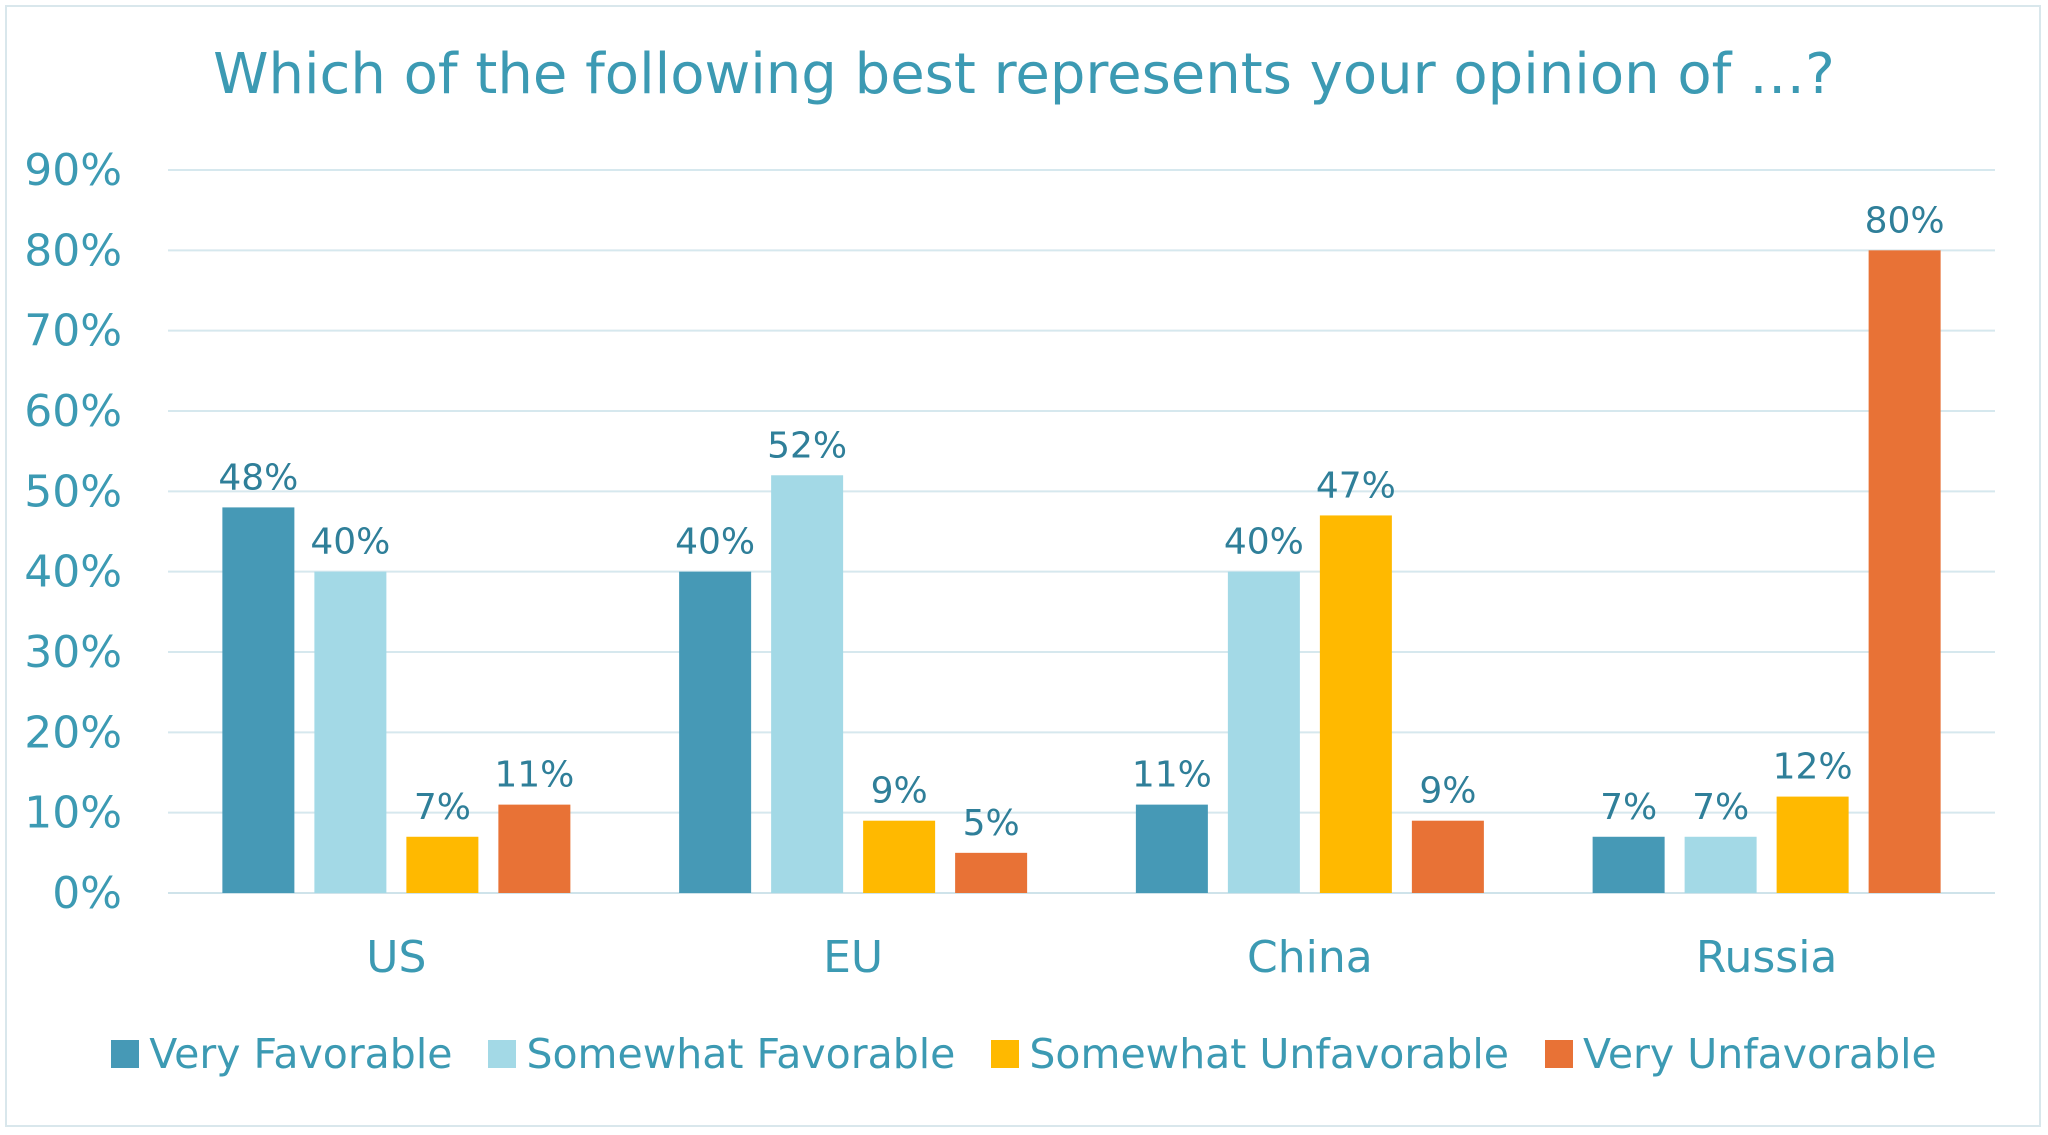 Image resolution: width=2048 pixels, height=1135 pixels. I want to click on legend-label: Very Favorable, so click(301, 1054).